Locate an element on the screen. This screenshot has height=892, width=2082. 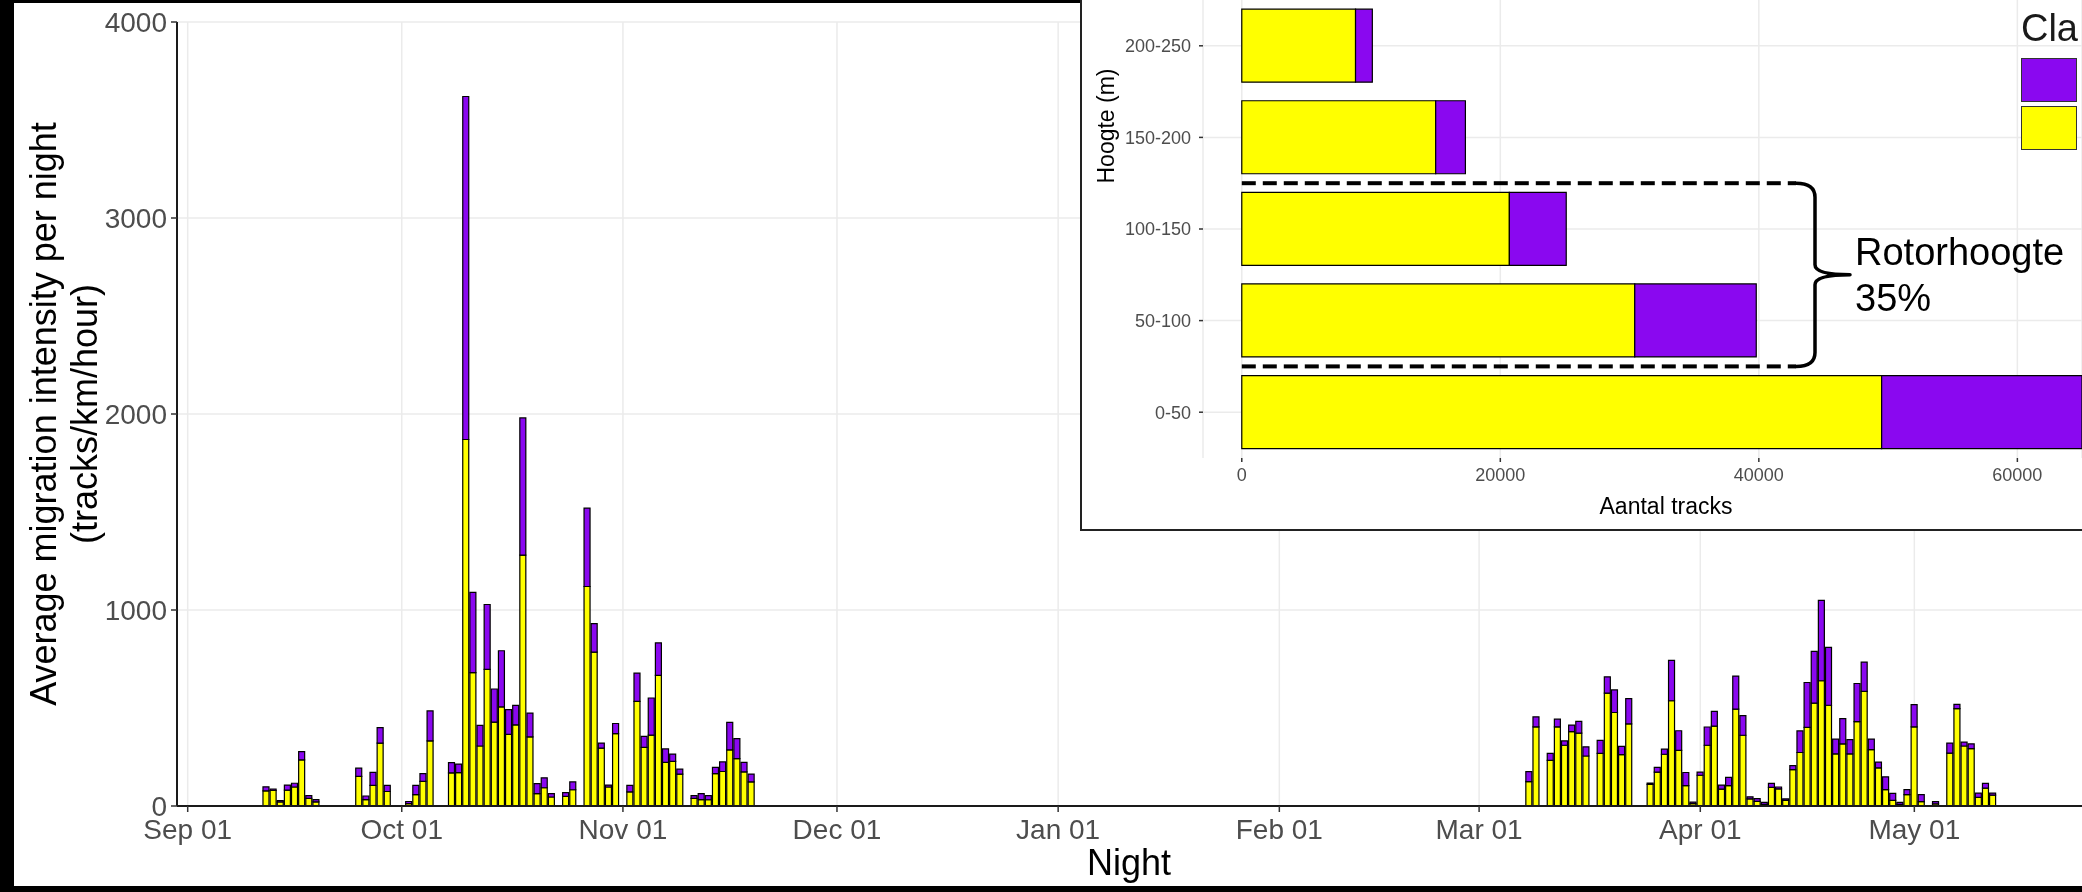
y-tick-label: 50-100 is located at coordinates (1162, 320).